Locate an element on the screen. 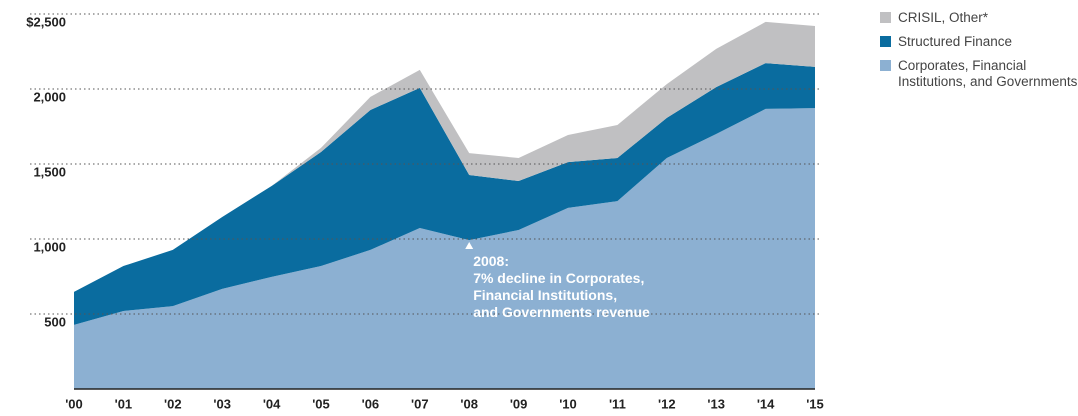  x-tick-label: '02 is located at coordinates (173, 403).